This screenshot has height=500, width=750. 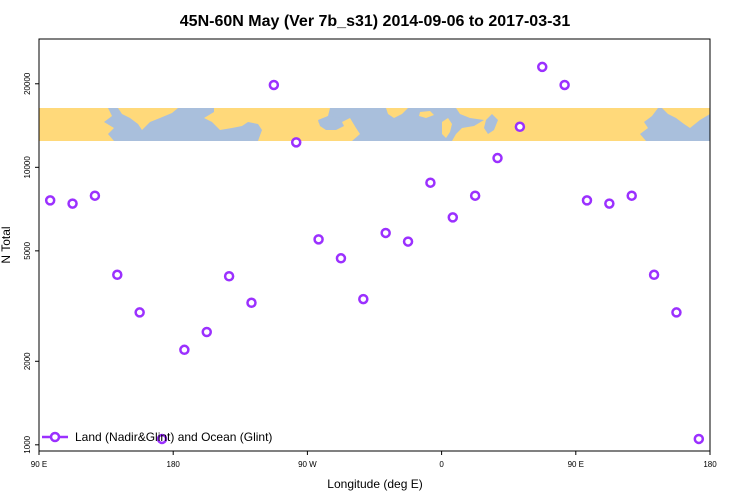 I want to click on land-north-america, so click(x=282, y=124).